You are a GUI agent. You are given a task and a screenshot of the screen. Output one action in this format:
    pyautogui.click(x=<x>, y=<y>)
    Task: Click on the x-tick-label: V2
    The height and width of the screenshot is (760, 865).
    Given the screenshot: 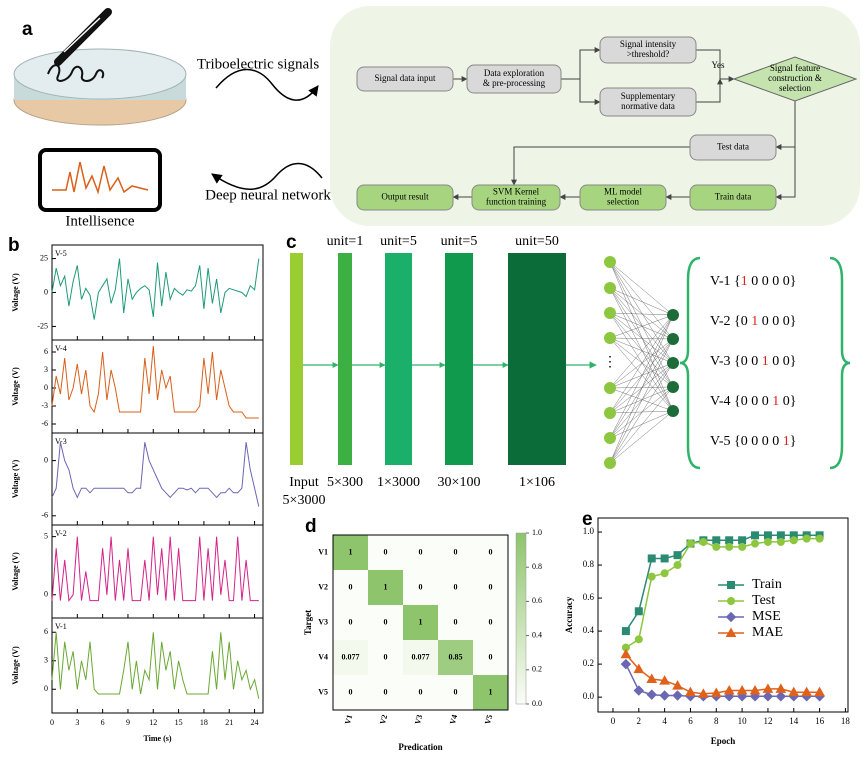 What is the action you would take?
    pyautogui.click(x=383, y=720)
    